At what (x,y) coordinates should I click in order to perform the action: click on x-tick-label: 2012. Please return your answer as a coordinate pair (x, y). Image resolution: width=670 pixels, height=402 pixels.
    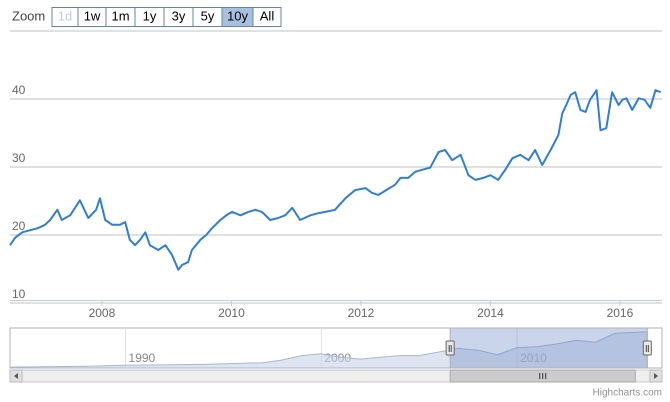
    Looking at the image, I should click on (361, 313).